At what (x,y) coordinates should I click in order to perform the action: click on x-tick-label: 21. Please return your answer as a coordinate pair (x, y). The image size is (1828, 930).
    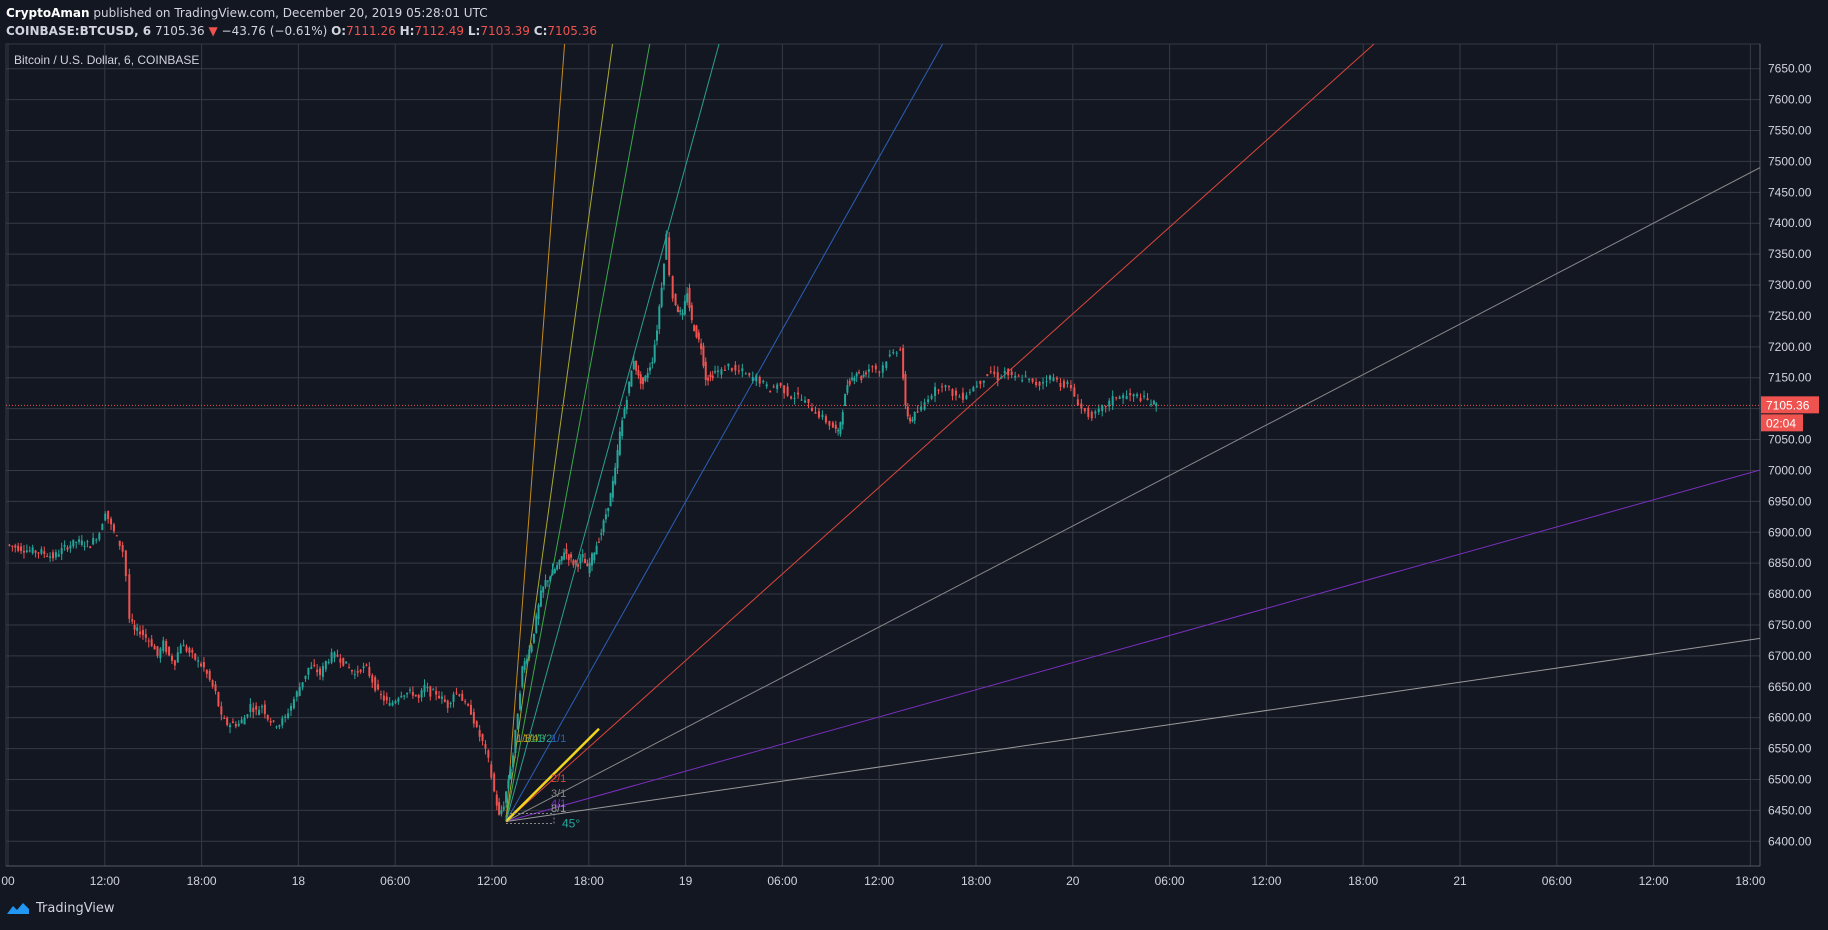
    Looking at the image, I should click on (1460, 881).